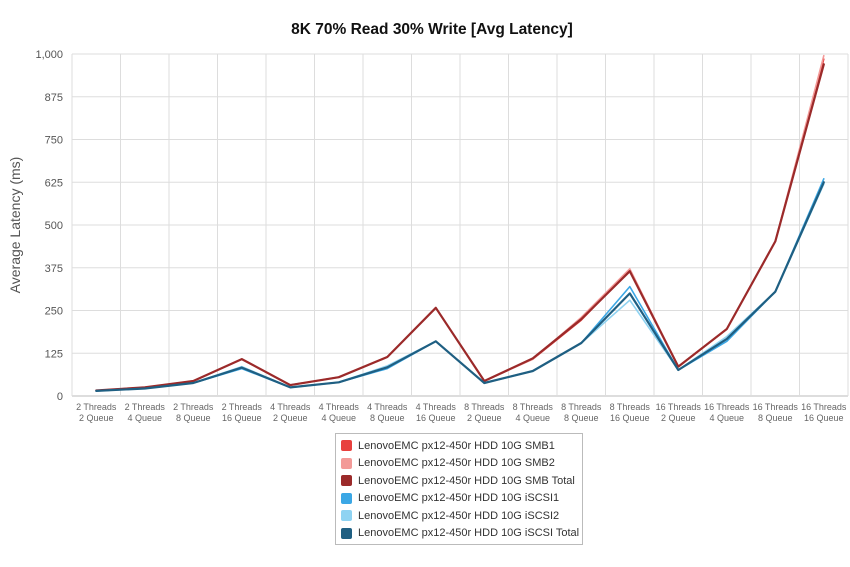 The height and width of the screenshot is (567, 850). I want to click on x-tick-label: 2 Threads 8 Queue, so click(193, 412).